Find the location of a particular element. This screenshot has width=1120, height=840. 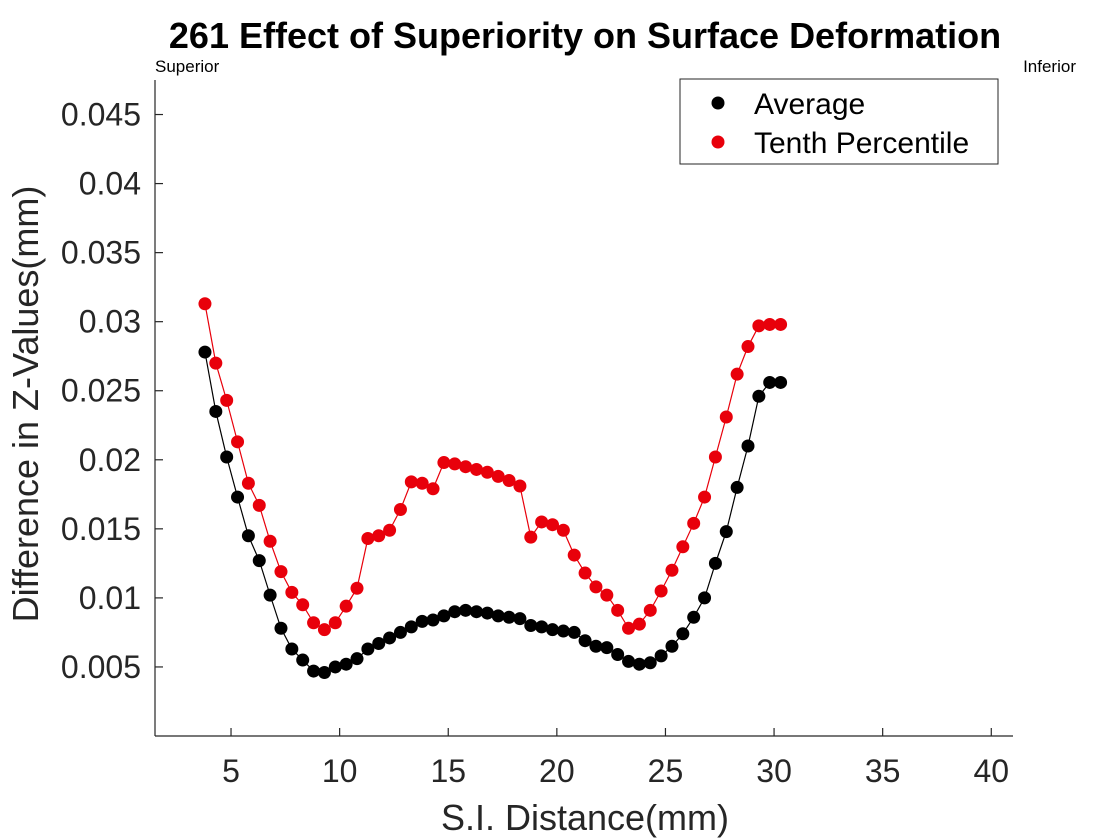

y-tick-label: 0.005 is located at coordinates (101, 667).